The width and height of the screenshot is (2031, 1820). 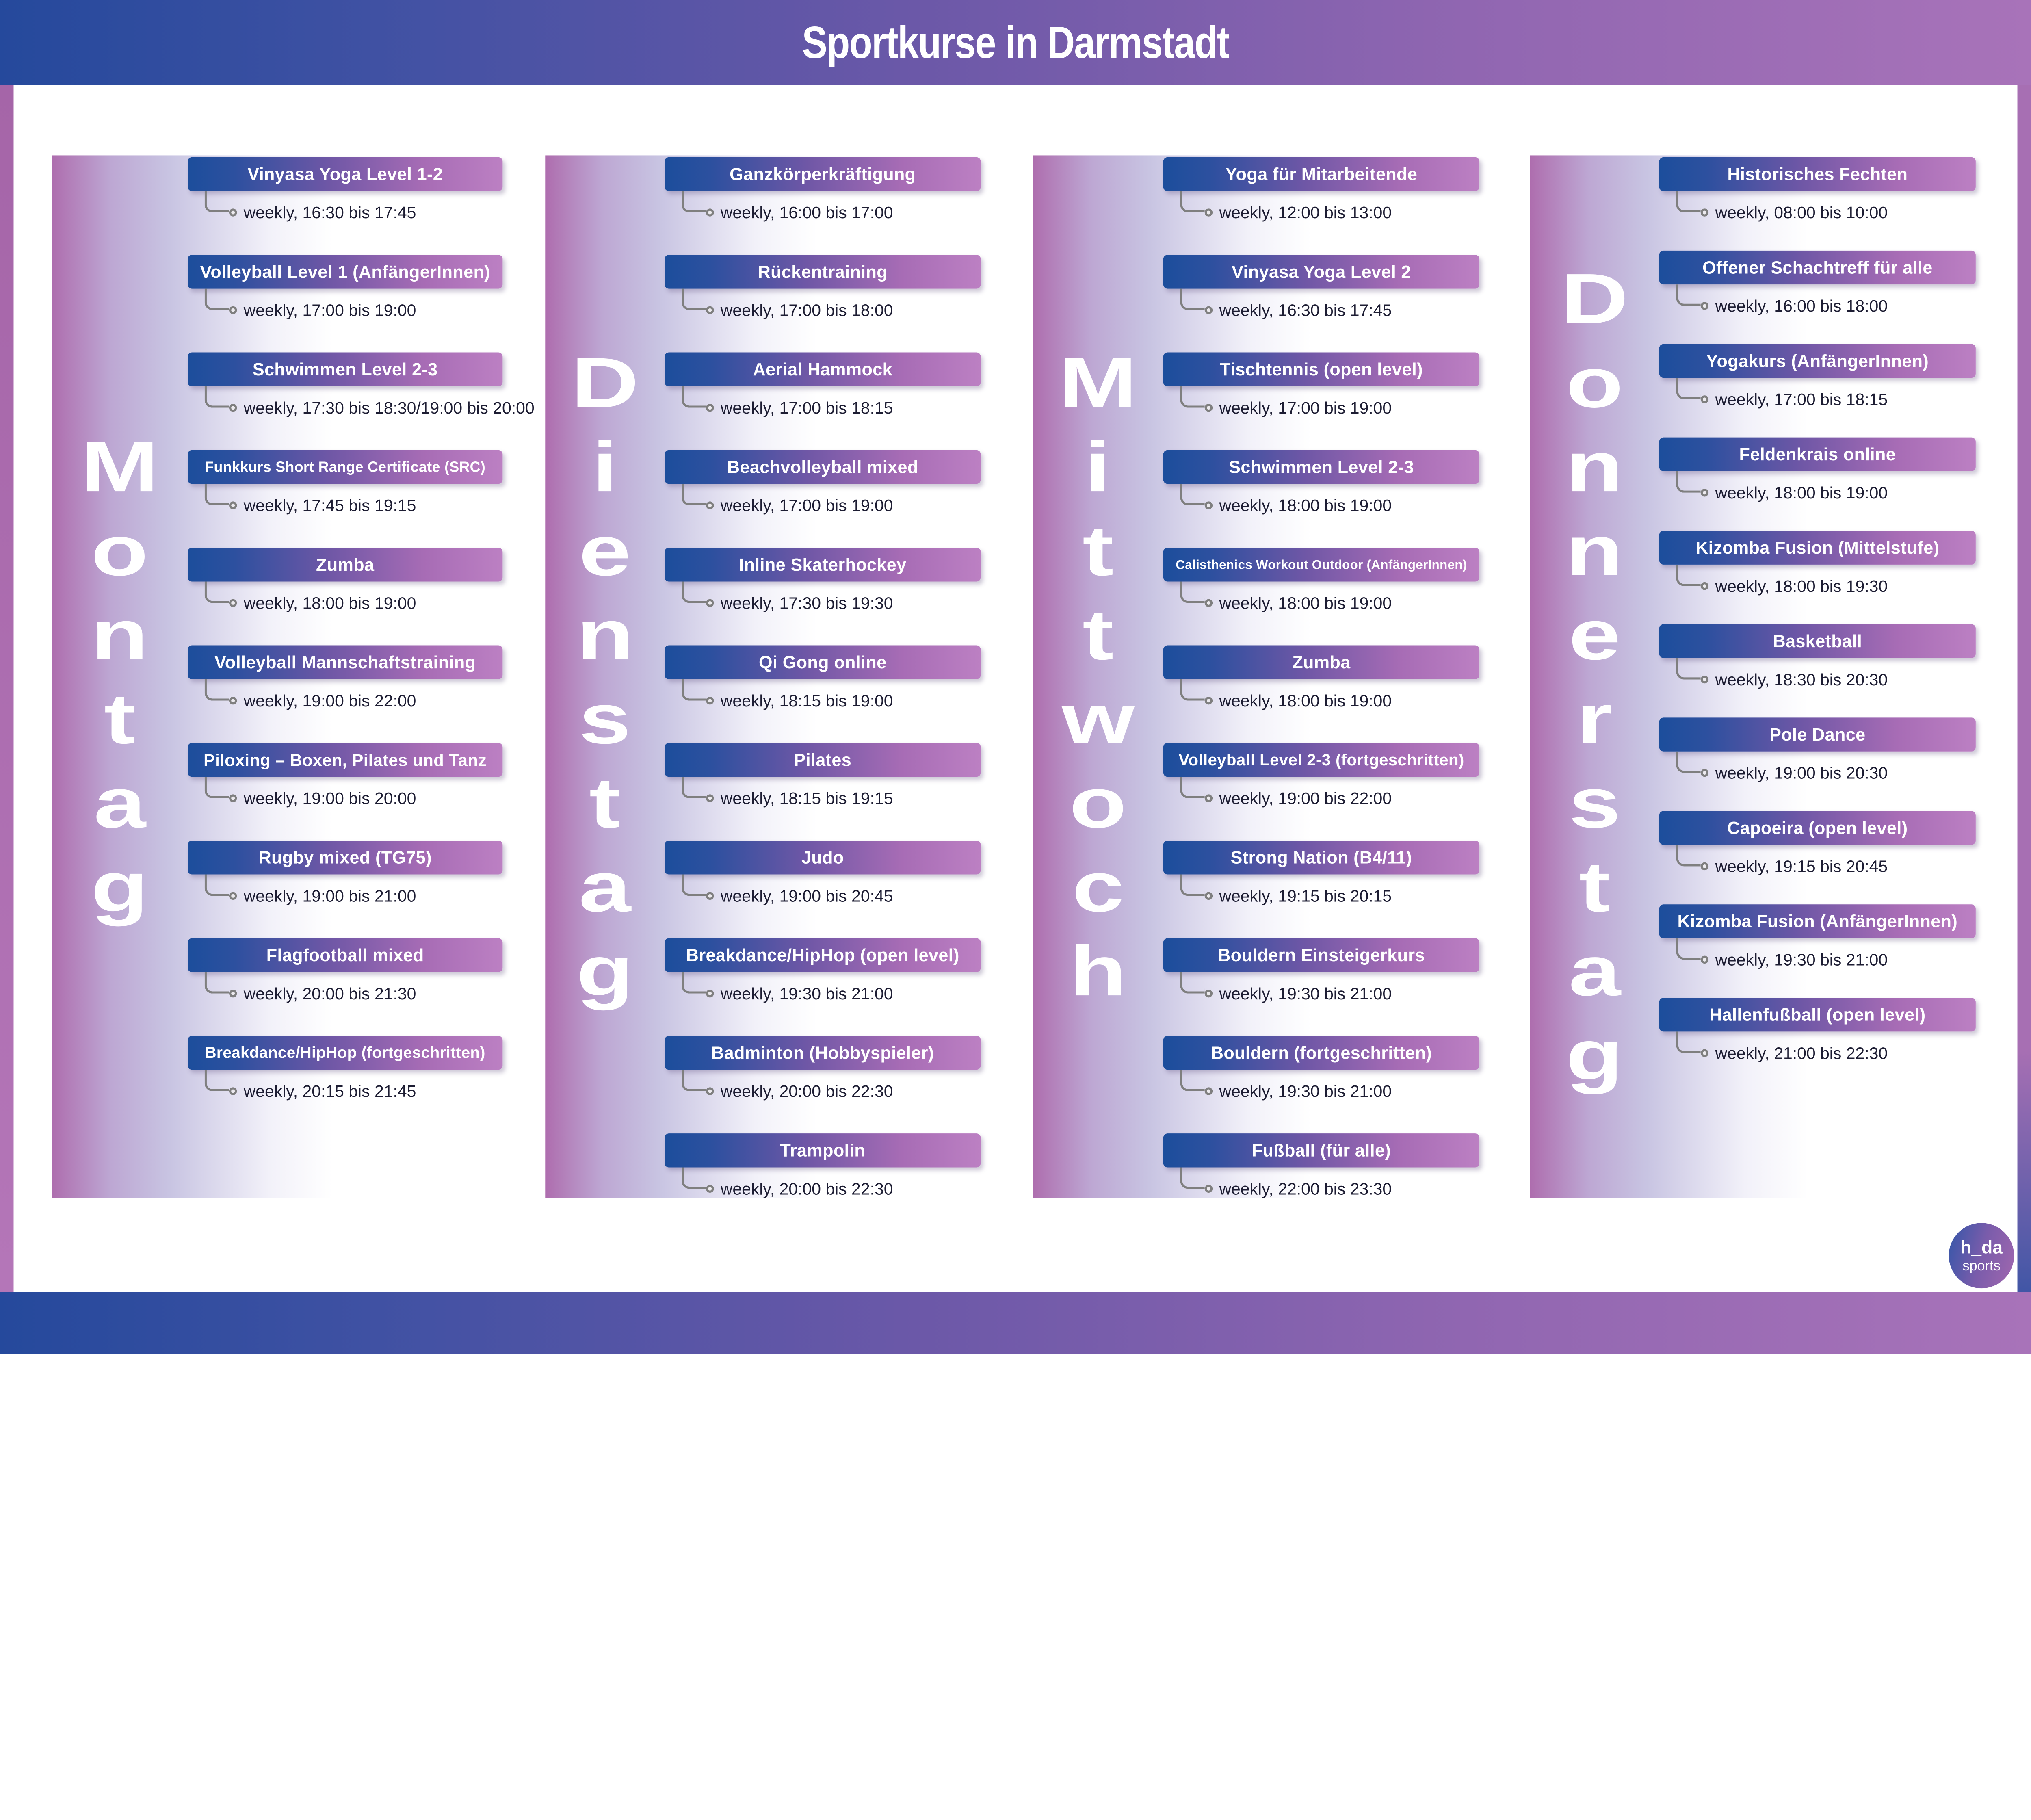 I want to click on course-title: Tischtennis (open level), so click(x=1321, y=369).